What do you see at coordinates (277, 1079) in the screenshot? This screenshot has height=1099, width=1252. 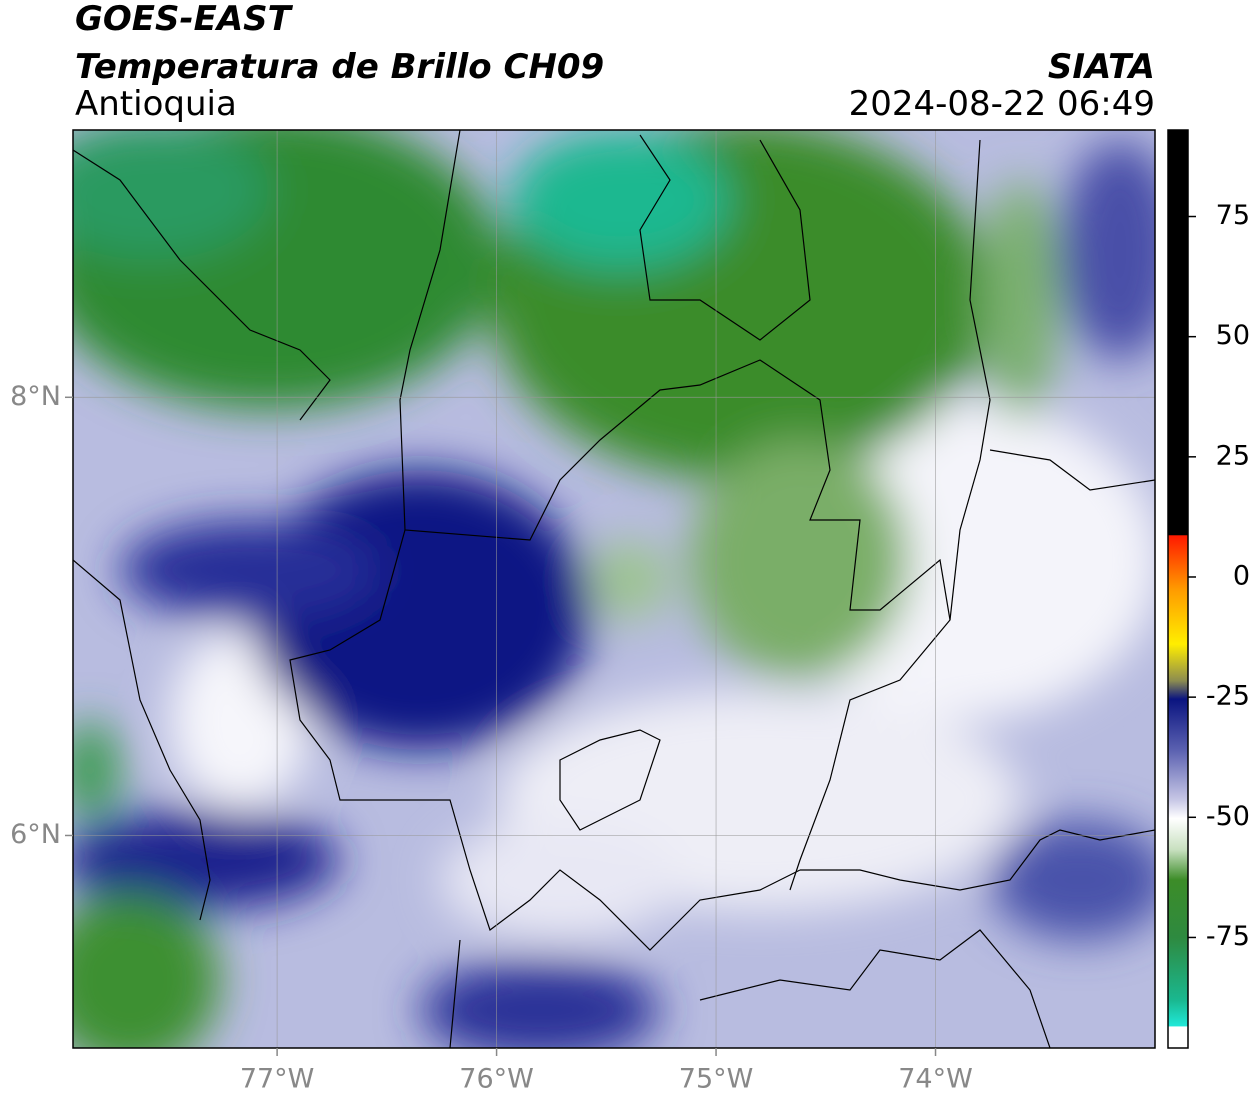 I see `x-tick-label: 77°W` at bounding box center [277, 1079].